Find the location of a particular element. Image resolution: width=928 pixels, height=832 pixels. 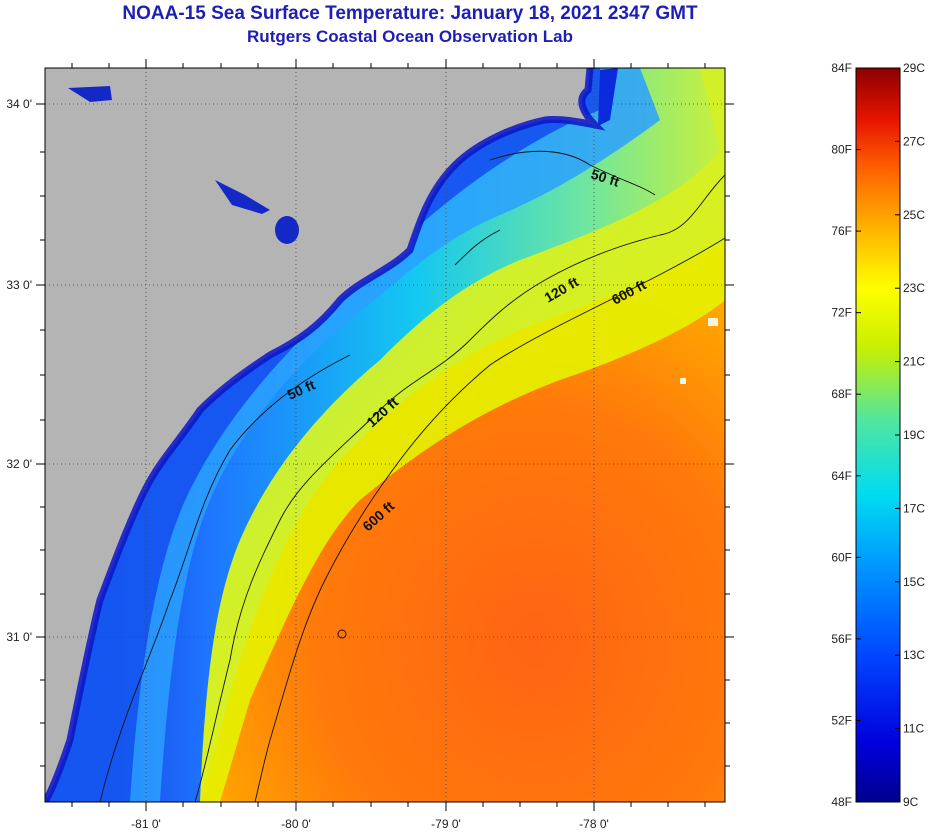

colorbar-label-f: 60F is located at coordinates (841, 557).